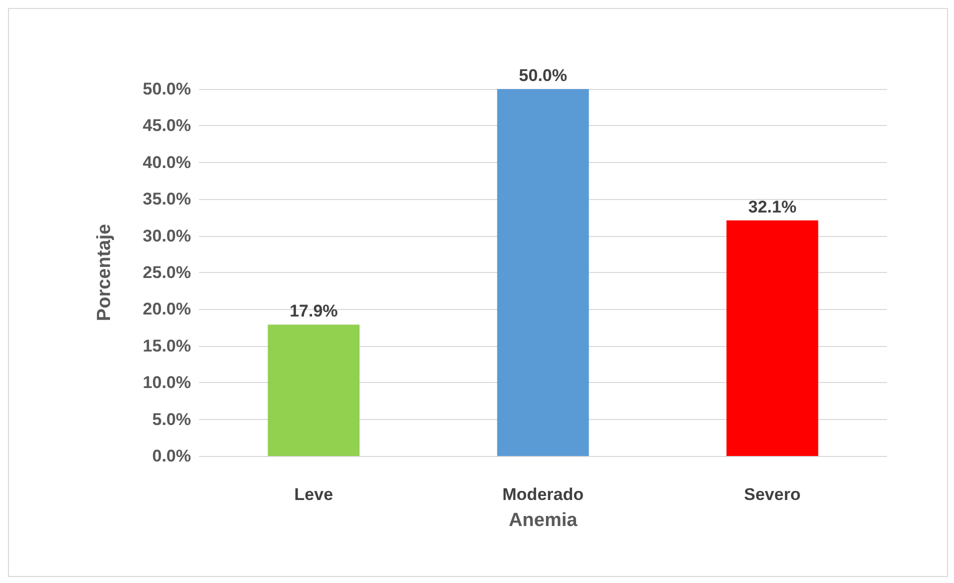 The width and height of the screenshot is (954, 583). What do you see at coordinates (543, 75) in the screenshot?
I see `data-label: 50.0%` at bounding box center [543, 75].